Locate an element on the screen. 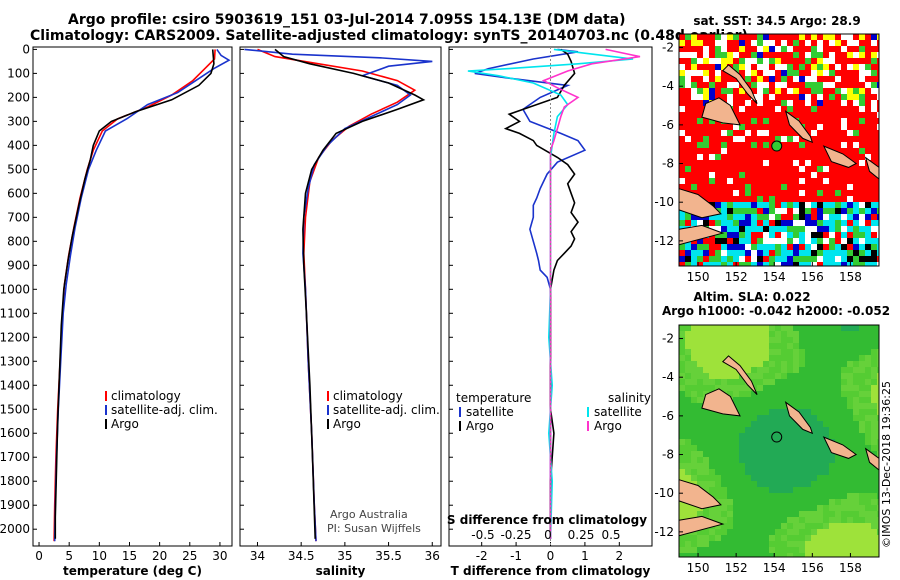  difference-top-tick-label: -0.25 is located at coordinates (515, 535).